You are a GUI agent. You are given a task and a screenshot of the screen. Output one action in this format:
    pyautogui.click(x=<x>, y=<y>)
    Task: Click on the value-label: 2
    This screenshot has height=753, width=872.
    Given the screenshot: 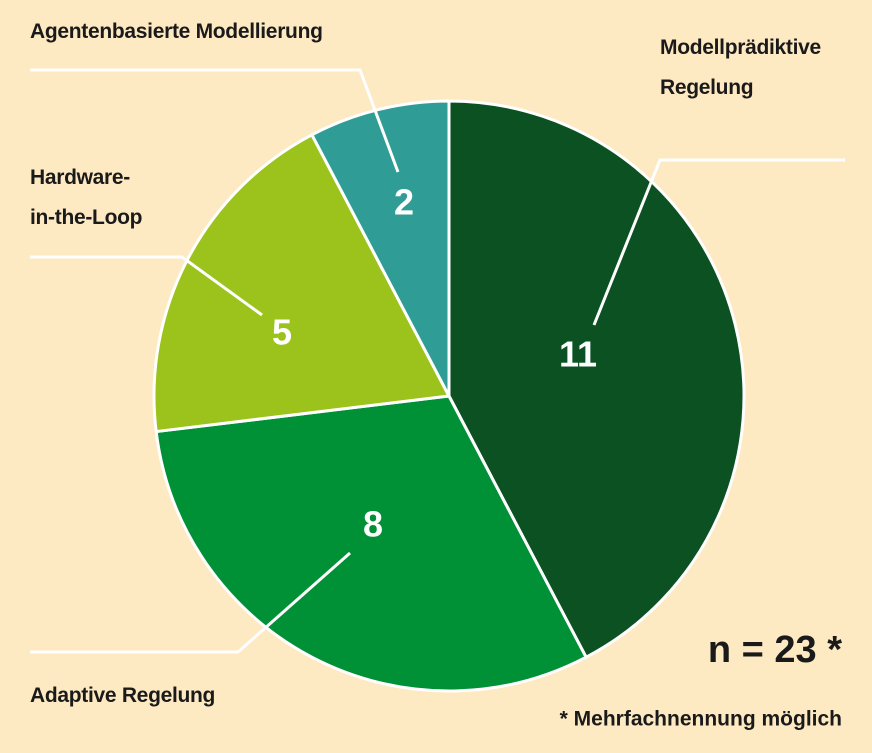 What is the action you would take?
    pyautogui.click(x=404, y=202)
    